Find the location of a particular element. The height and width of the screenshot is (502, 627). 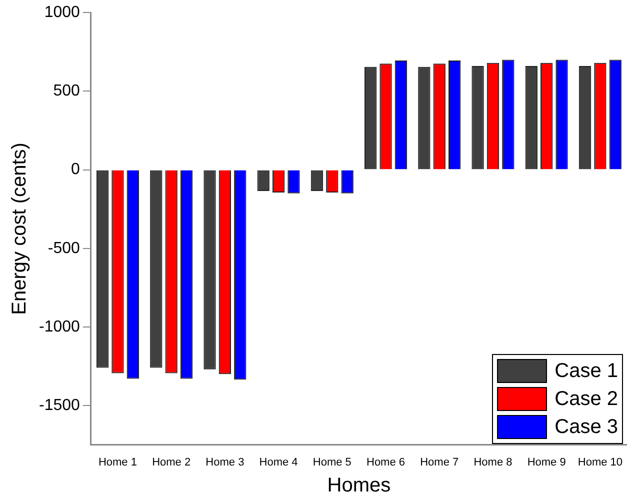

y-tick-label: -1500 is located at coordinates (59, 405).